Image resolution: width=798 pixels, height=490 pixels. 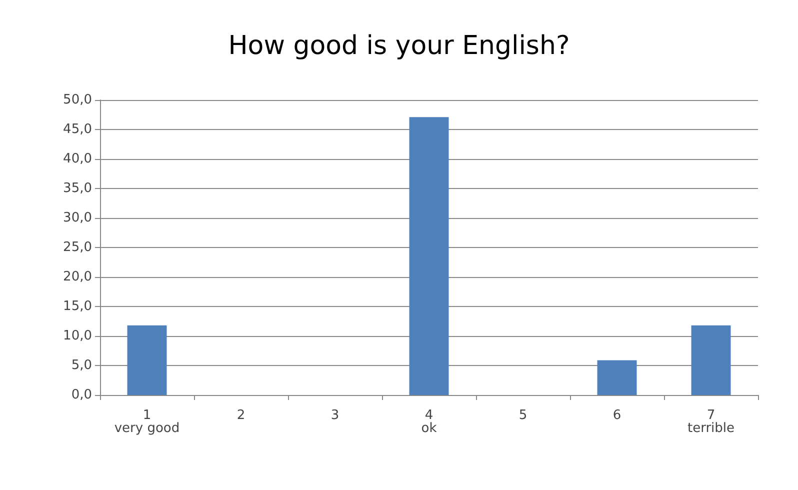 I want to click on y-tick-label: 35,0, so click(x=77, y=188).